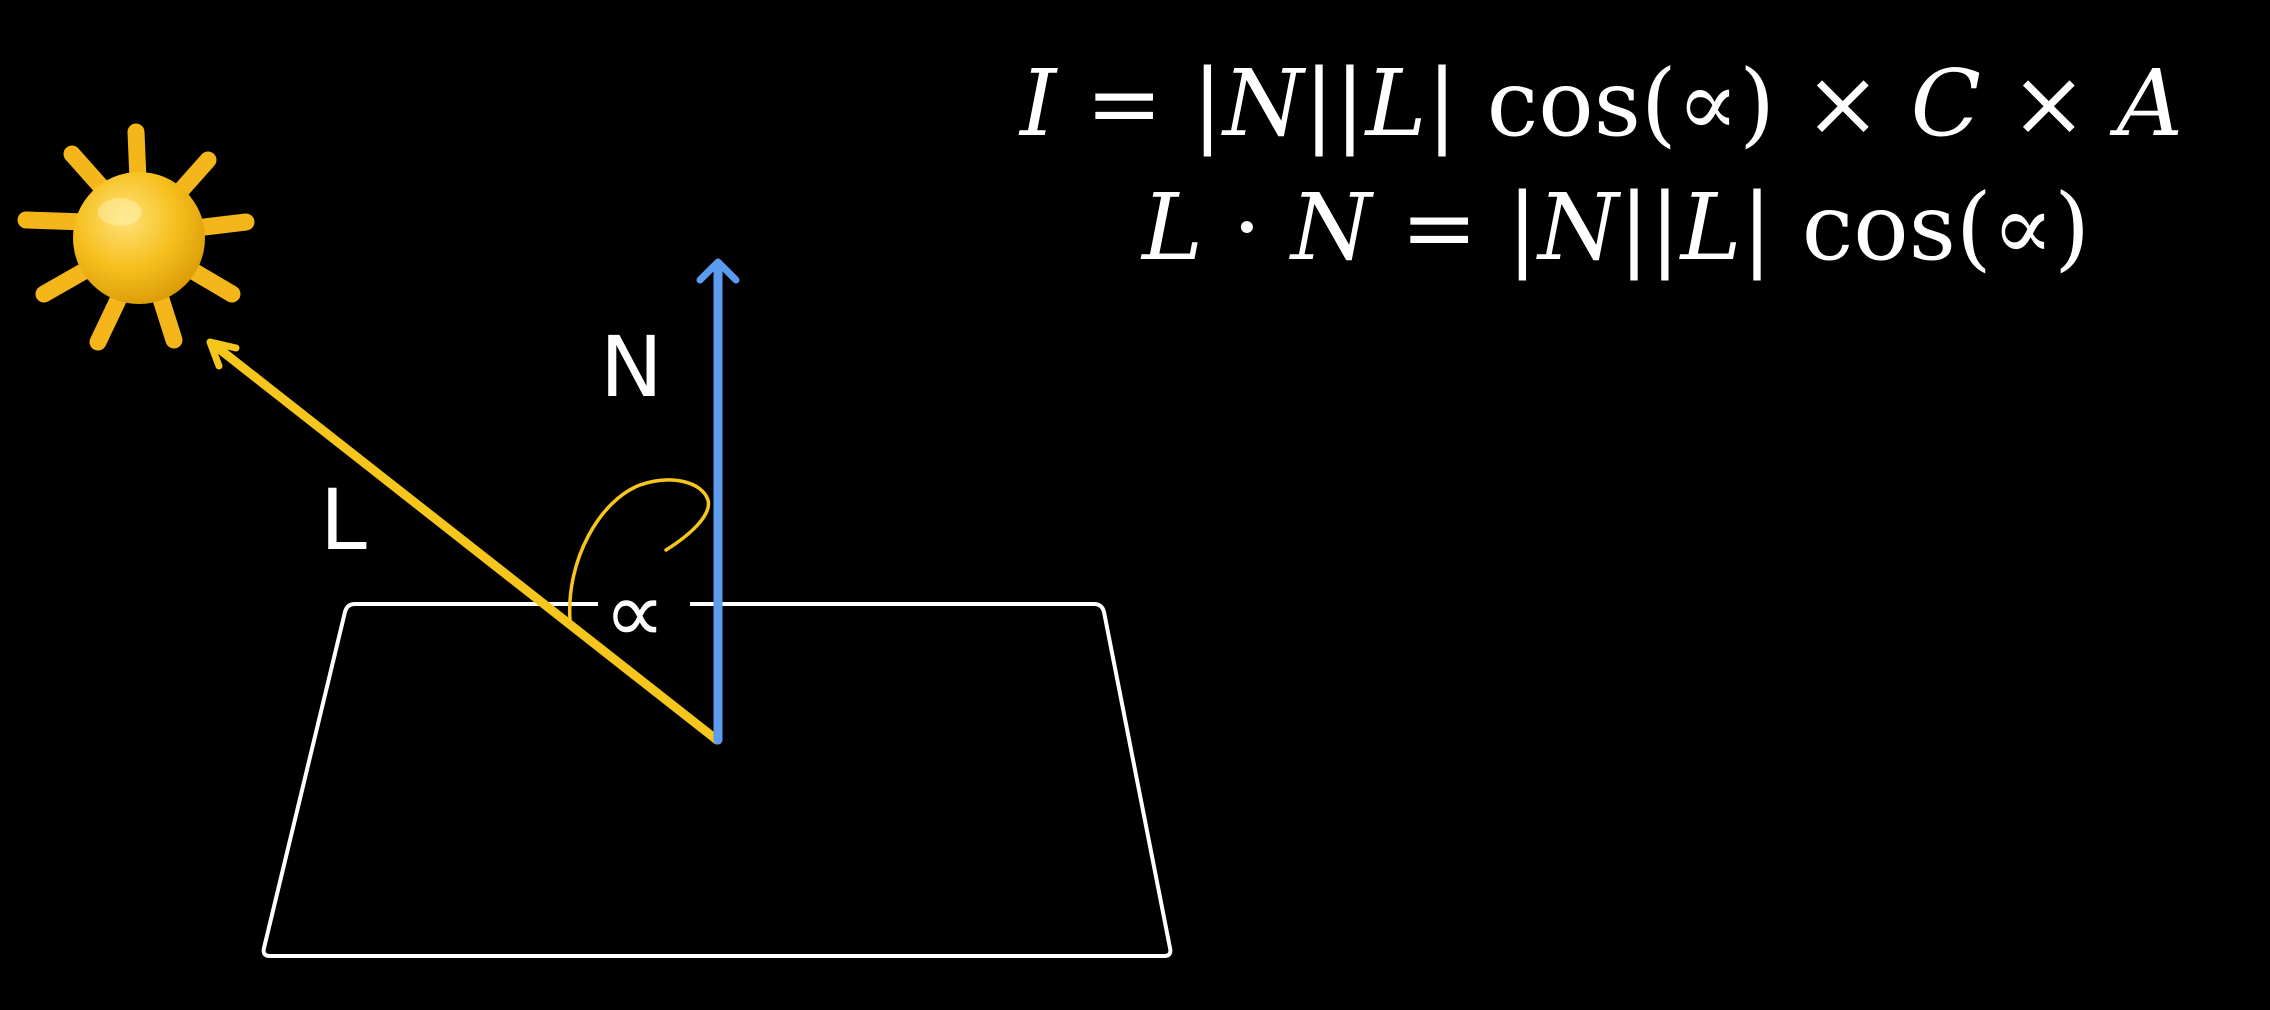 The image size is (2270, 1010). Describe the element at coordinates (717, 780) in the screenshot. I see `surface-plane` at that location.